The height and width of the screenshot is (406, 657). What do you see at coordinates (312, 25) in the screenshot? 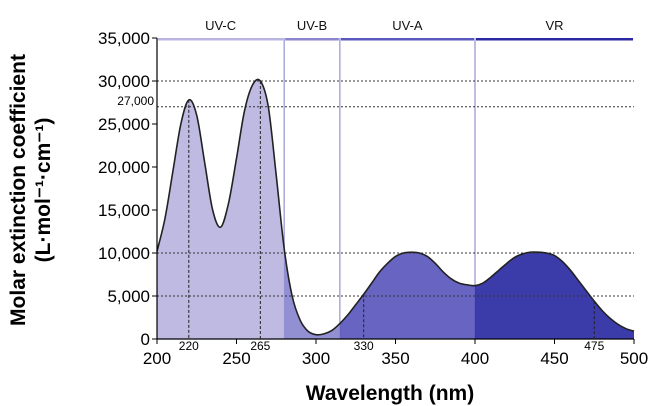
I see `band-label-uv-b: UV-B` at bounding box center [312, 25].